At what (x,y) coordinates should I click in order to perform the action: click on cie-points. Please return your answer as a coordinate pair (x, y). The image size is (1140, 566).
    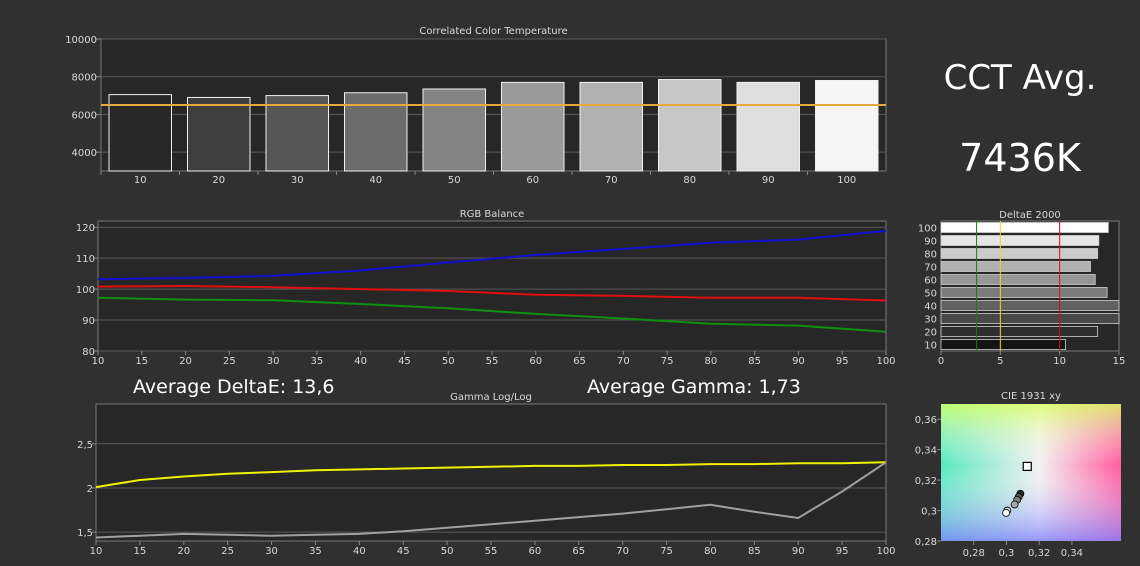
    Looking at the image, I should click on (1017, 489).